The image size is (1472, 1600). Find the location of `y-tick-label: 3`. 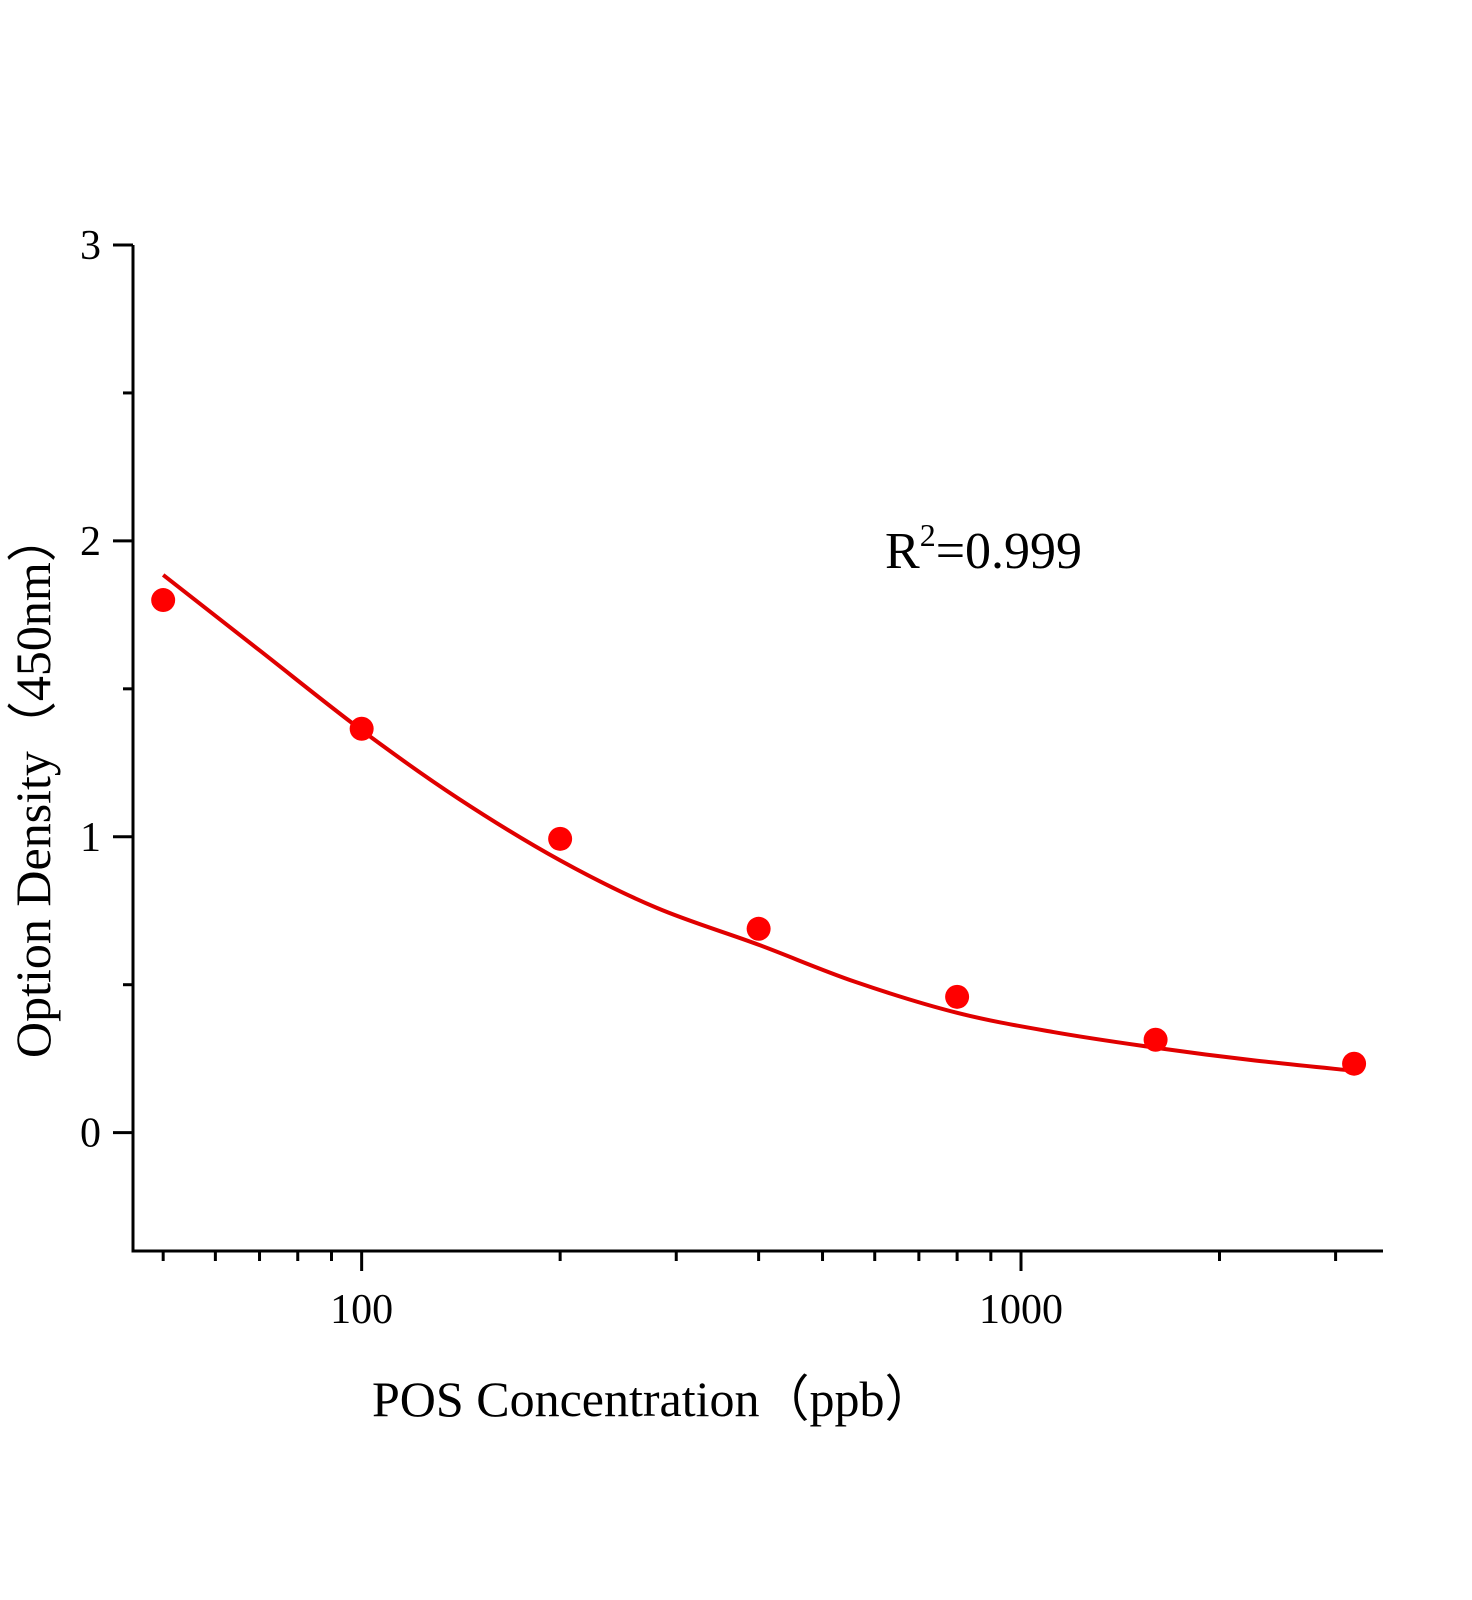

y-tick-label: 3 is located at coordinates (90, 246).